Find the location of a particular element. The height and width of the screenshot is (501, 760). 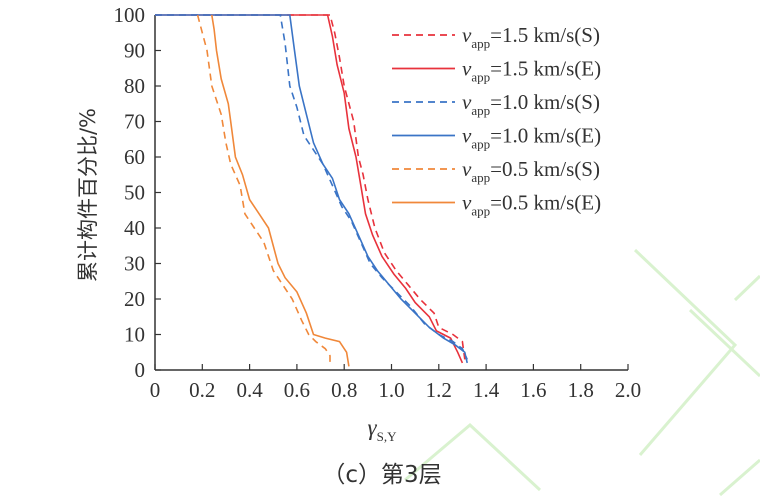

legend-label-1: vapp=1.5 km/s(S) is located at coordinates (531, 37).